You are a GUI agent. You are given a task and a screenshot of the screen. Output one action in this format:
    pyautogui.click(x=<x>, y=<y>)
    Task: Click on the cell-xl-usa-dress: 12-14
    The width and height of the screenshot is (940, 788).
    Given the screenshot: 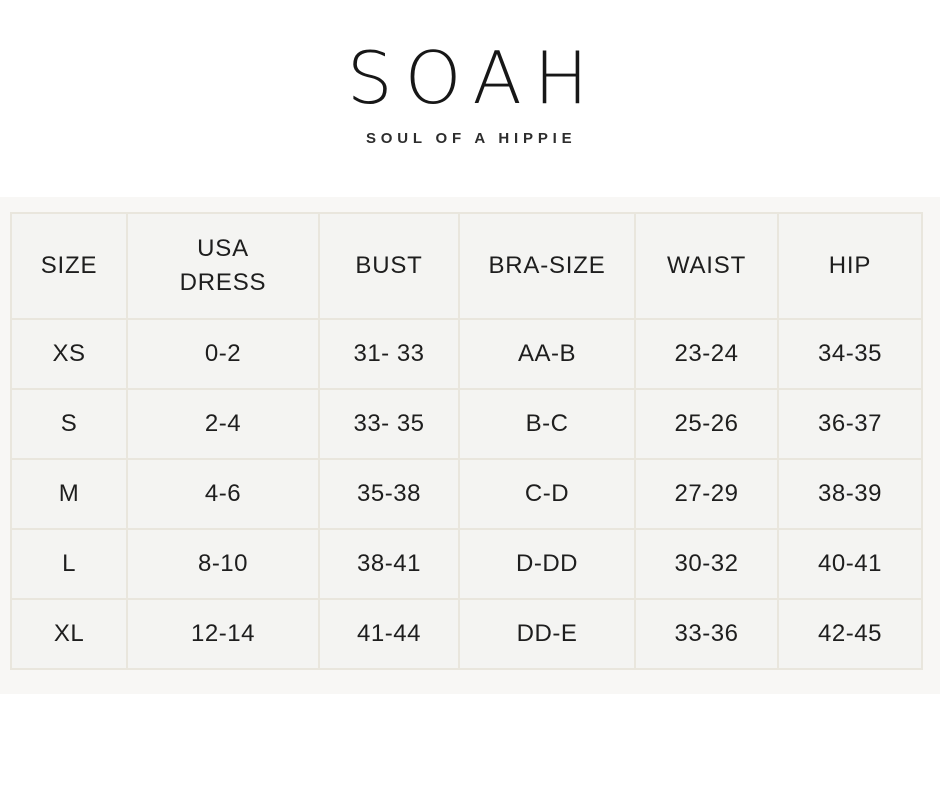 What is the action you would take?
    pyautogui.click(x=223, y=634)
    